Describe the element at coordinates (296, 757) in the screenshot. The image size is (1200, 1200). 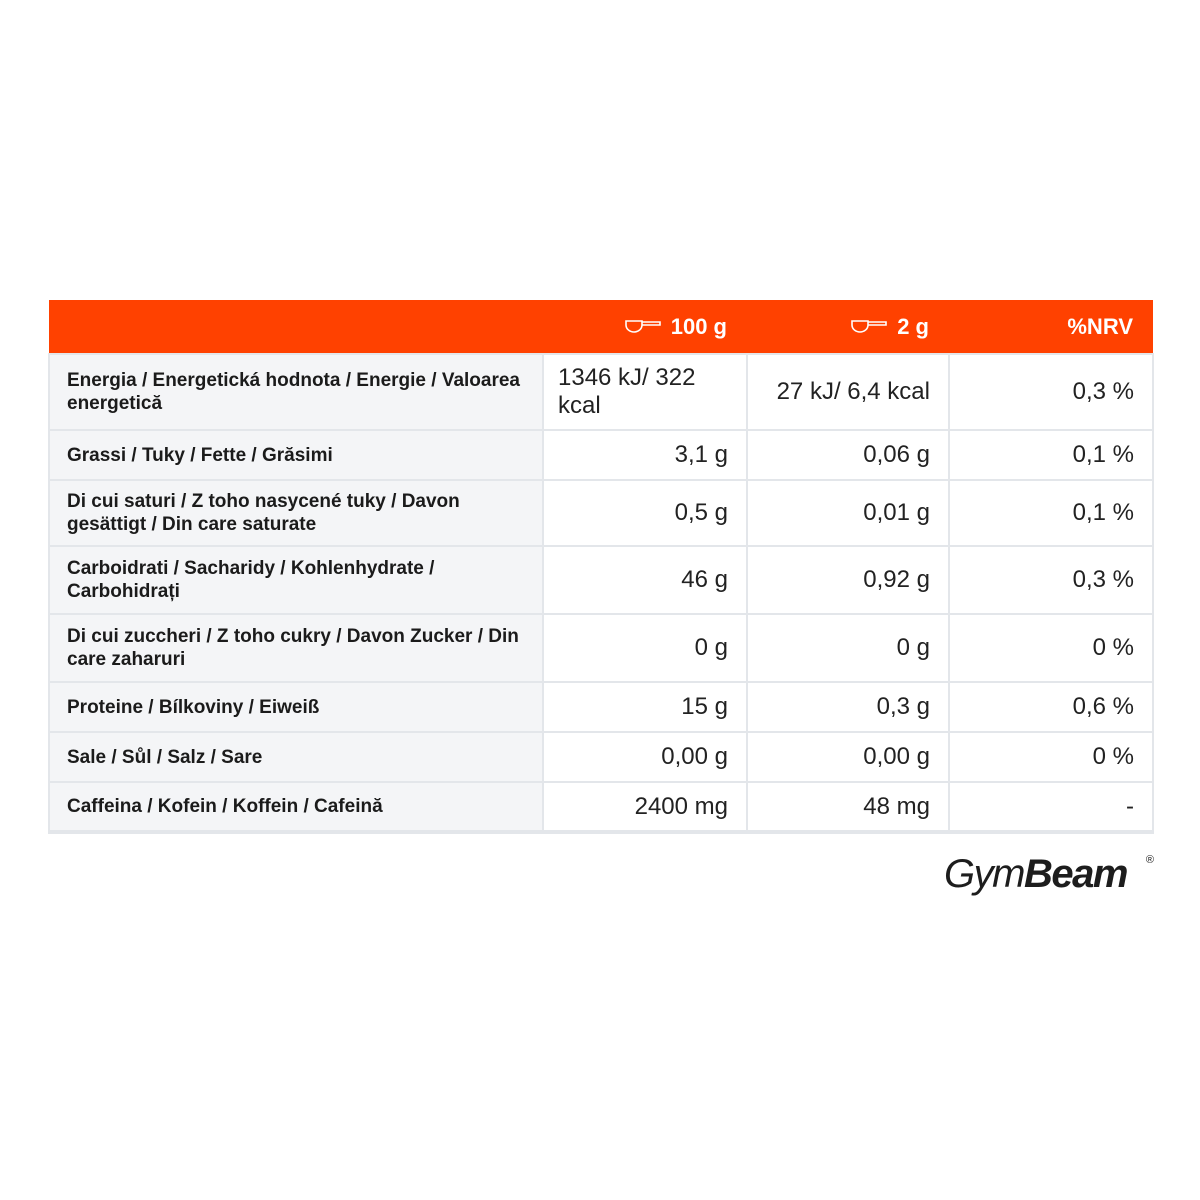
I see `nutrient-label: Sale / Sůl / Salz / Sare` at that location.